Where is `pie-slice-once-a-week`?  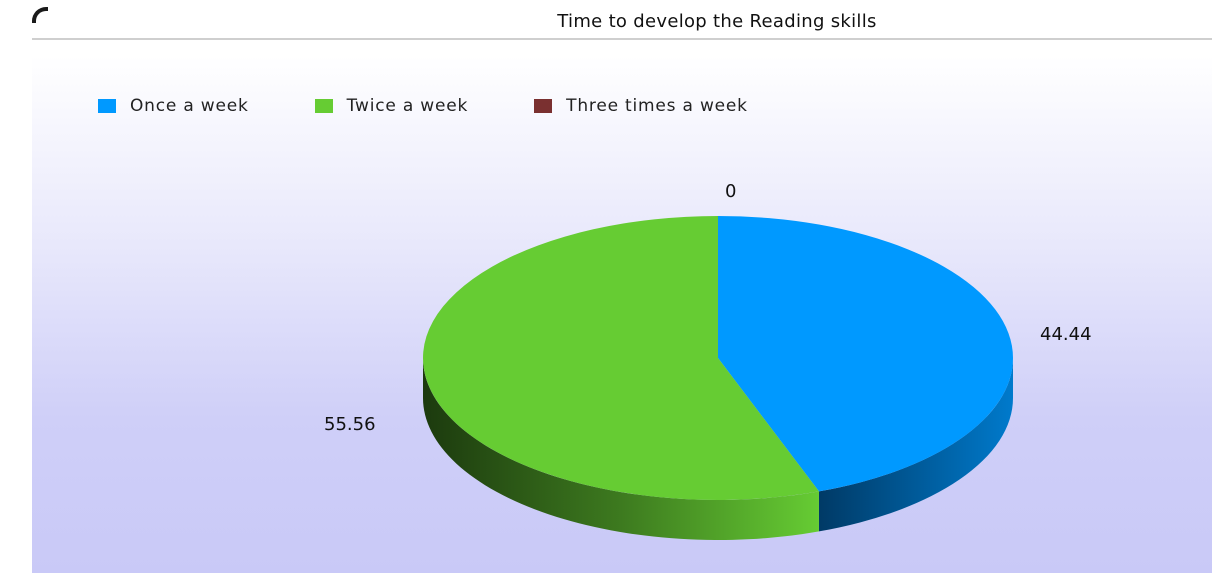 pie-slice-once-a-week is located at coordinates (865, 354).